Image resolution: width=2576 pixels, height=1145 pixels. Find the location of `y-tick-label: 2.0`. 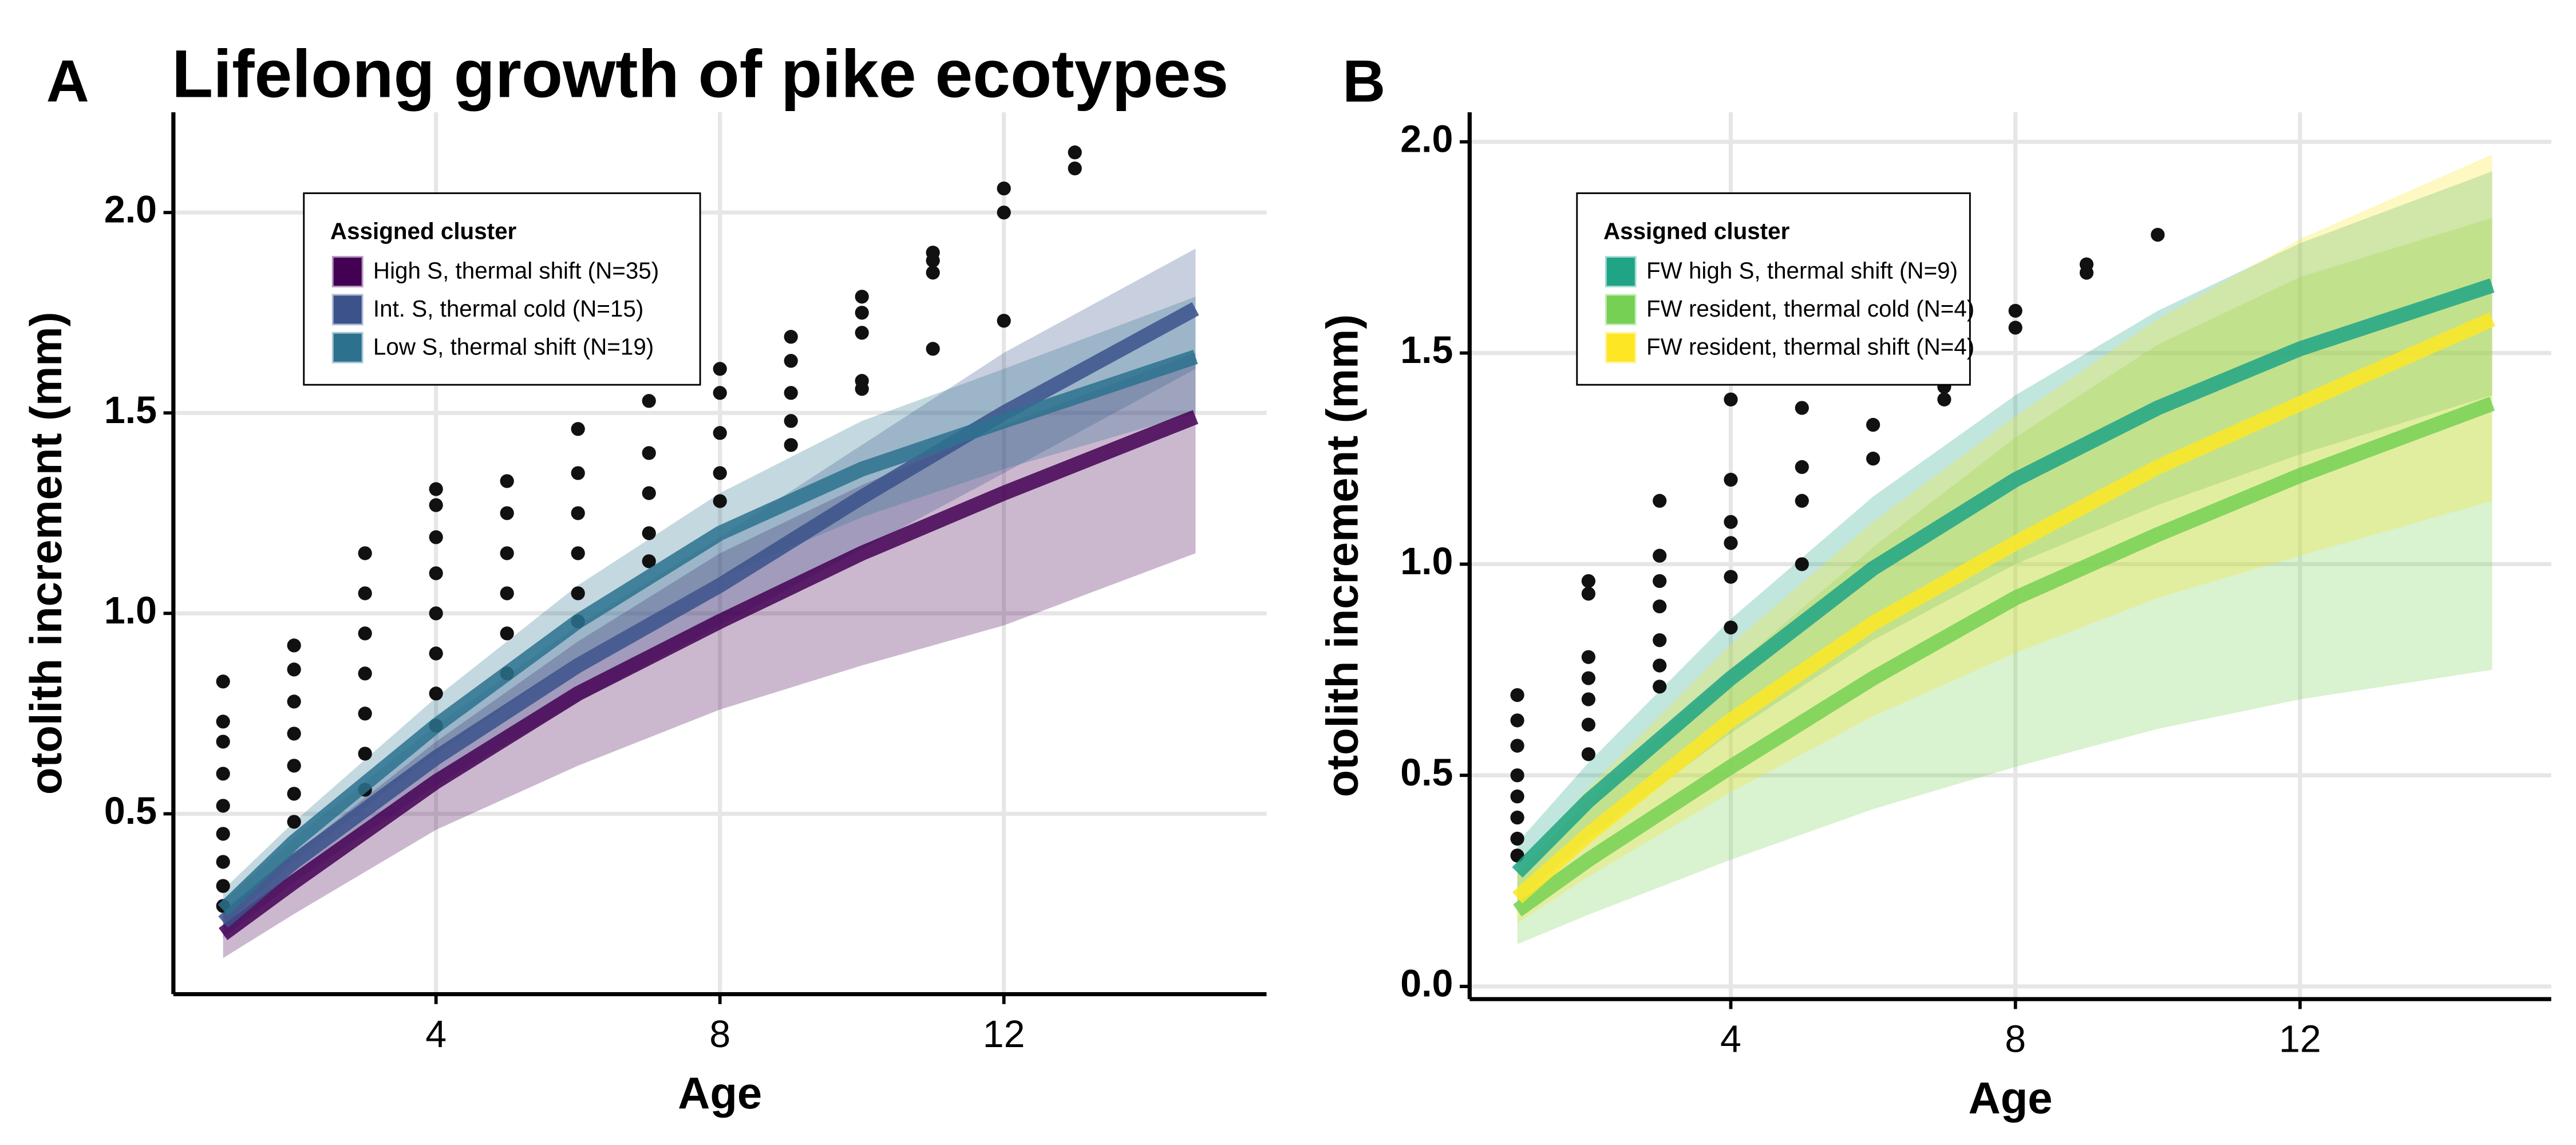

y-tick-label: 2.0 is located at coordinates (1426, 139).